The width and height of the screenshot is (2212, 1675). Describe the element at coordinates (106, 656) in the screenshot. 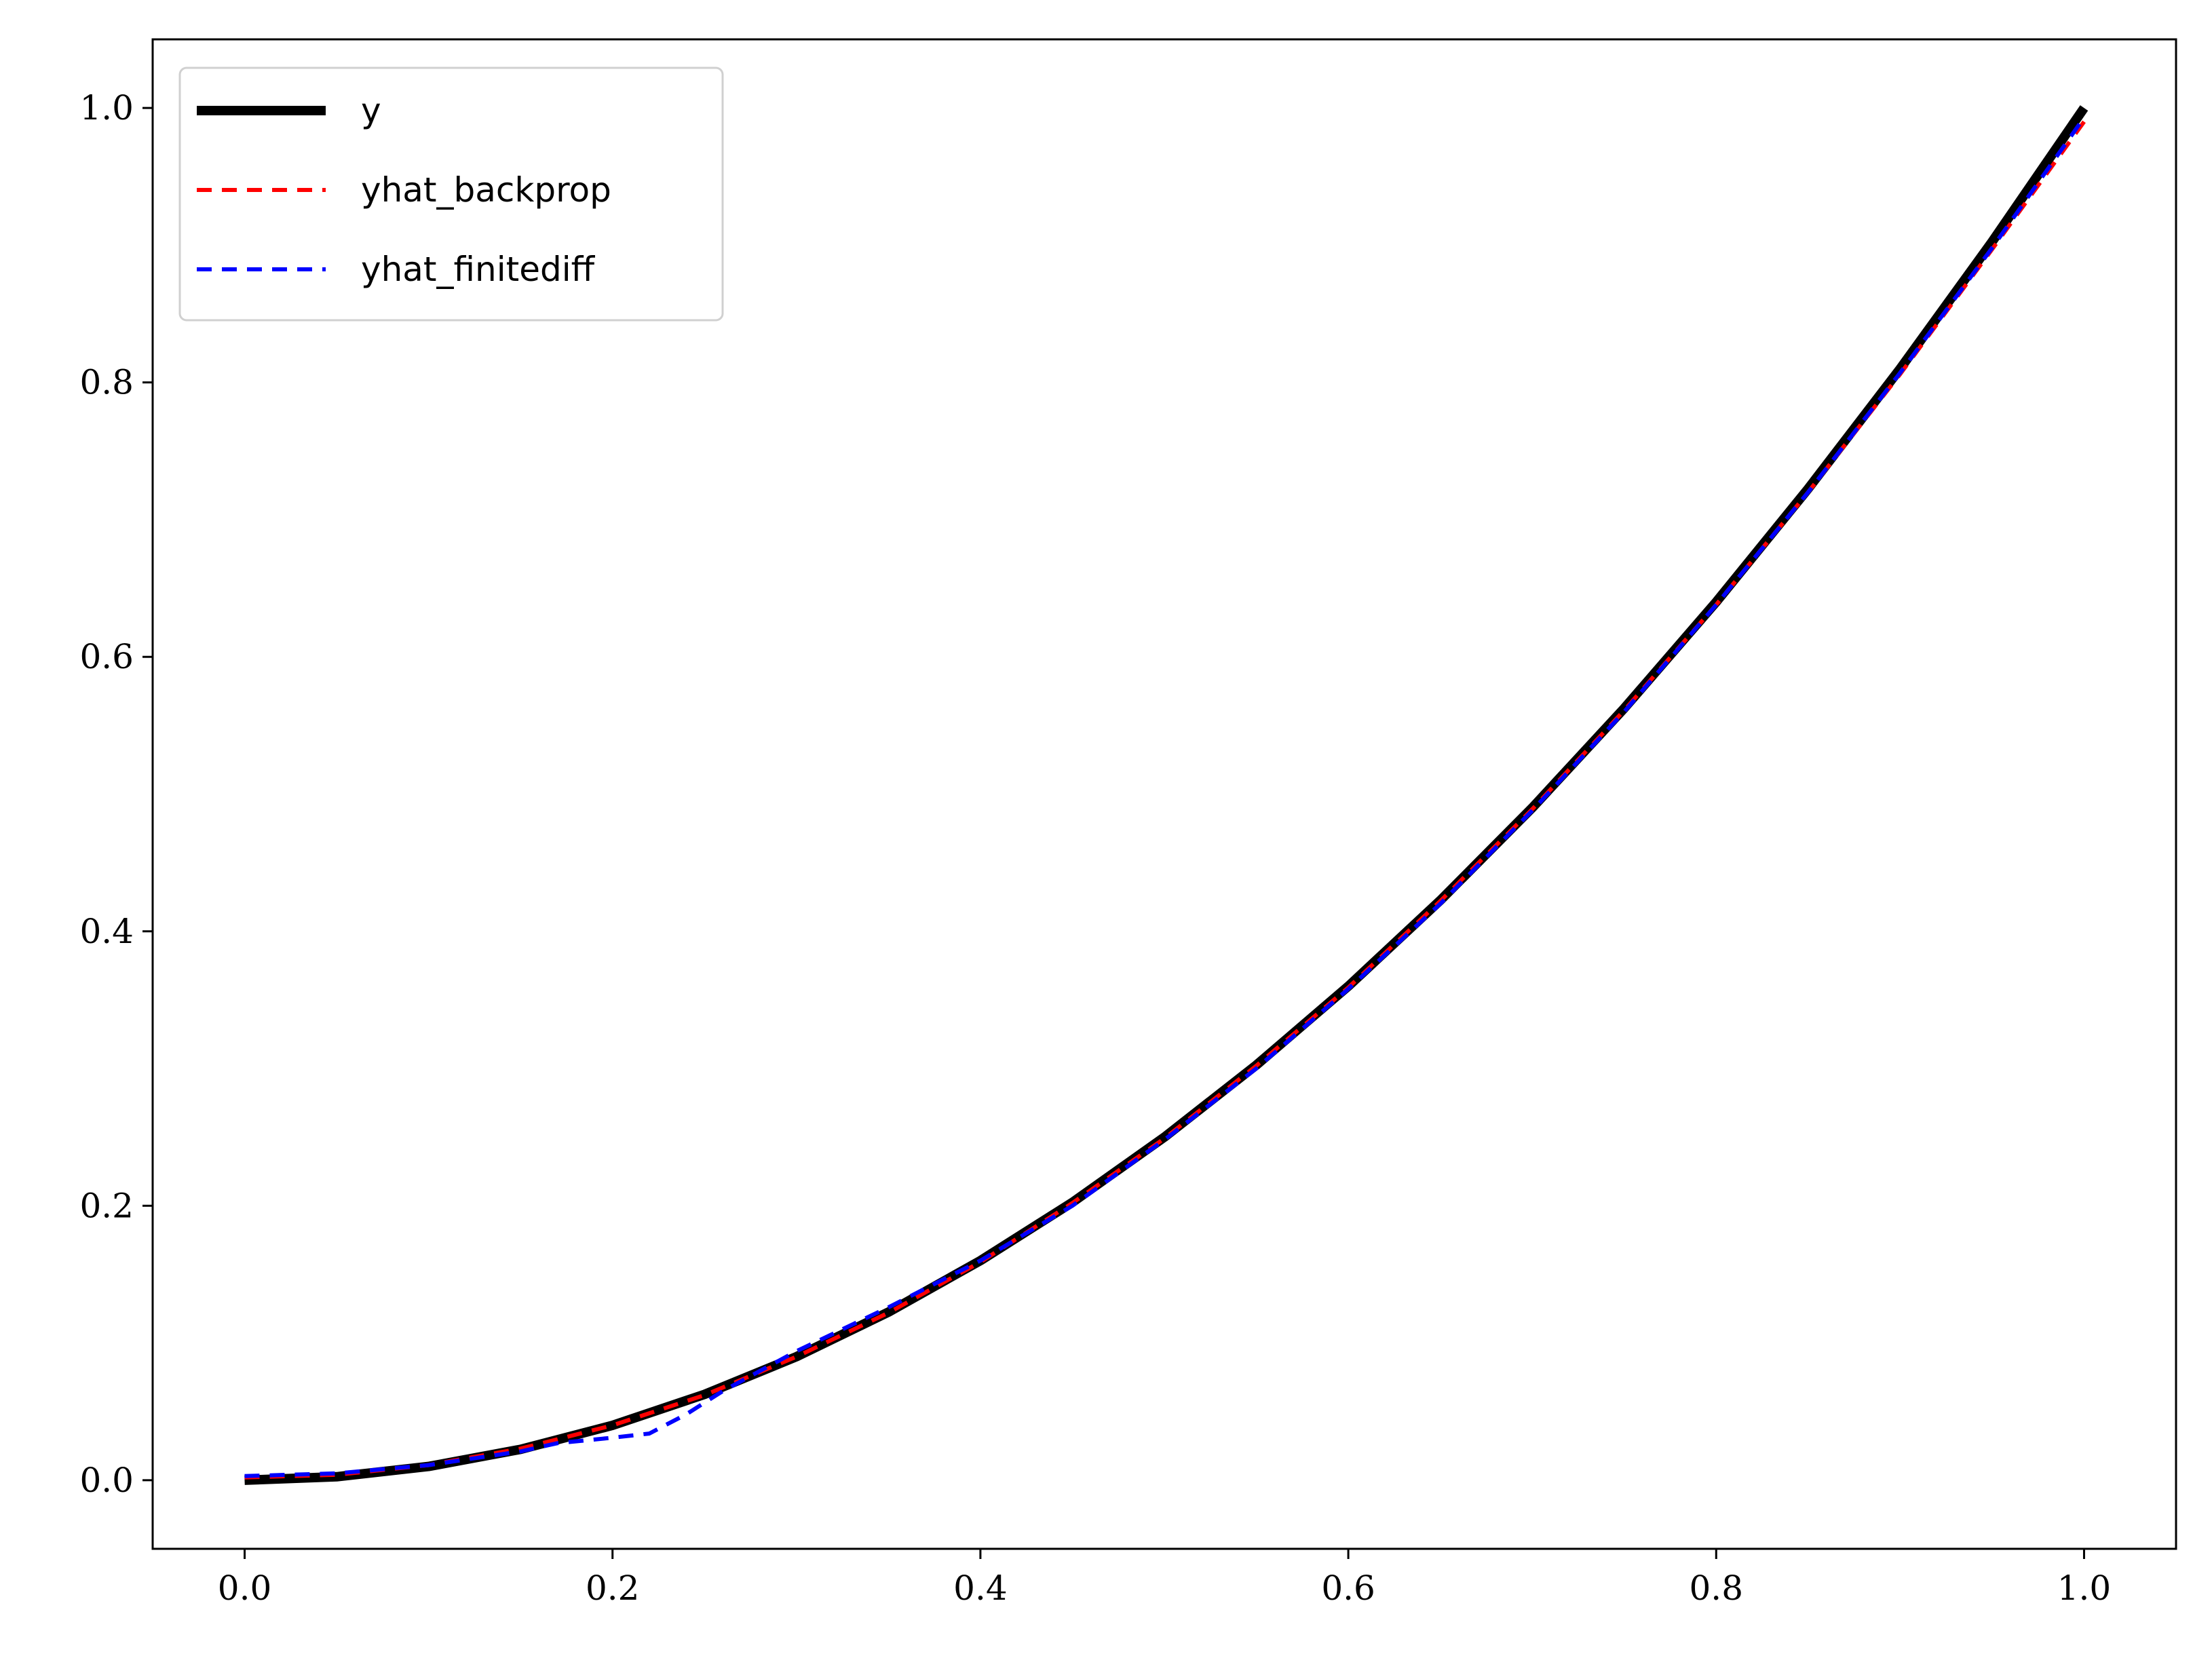

I see `y-tick-label: 0.6` at that location.